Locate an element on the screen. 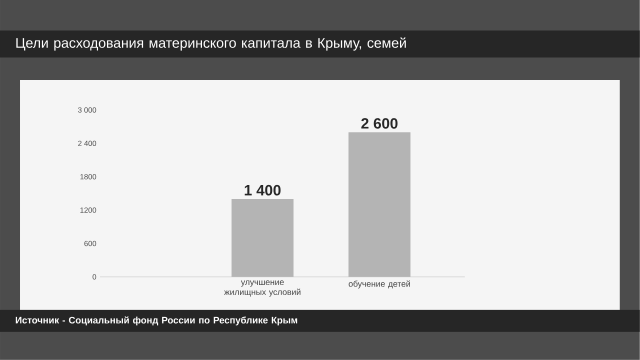  data-label: 2 600 is located at coordinates (379, 123).